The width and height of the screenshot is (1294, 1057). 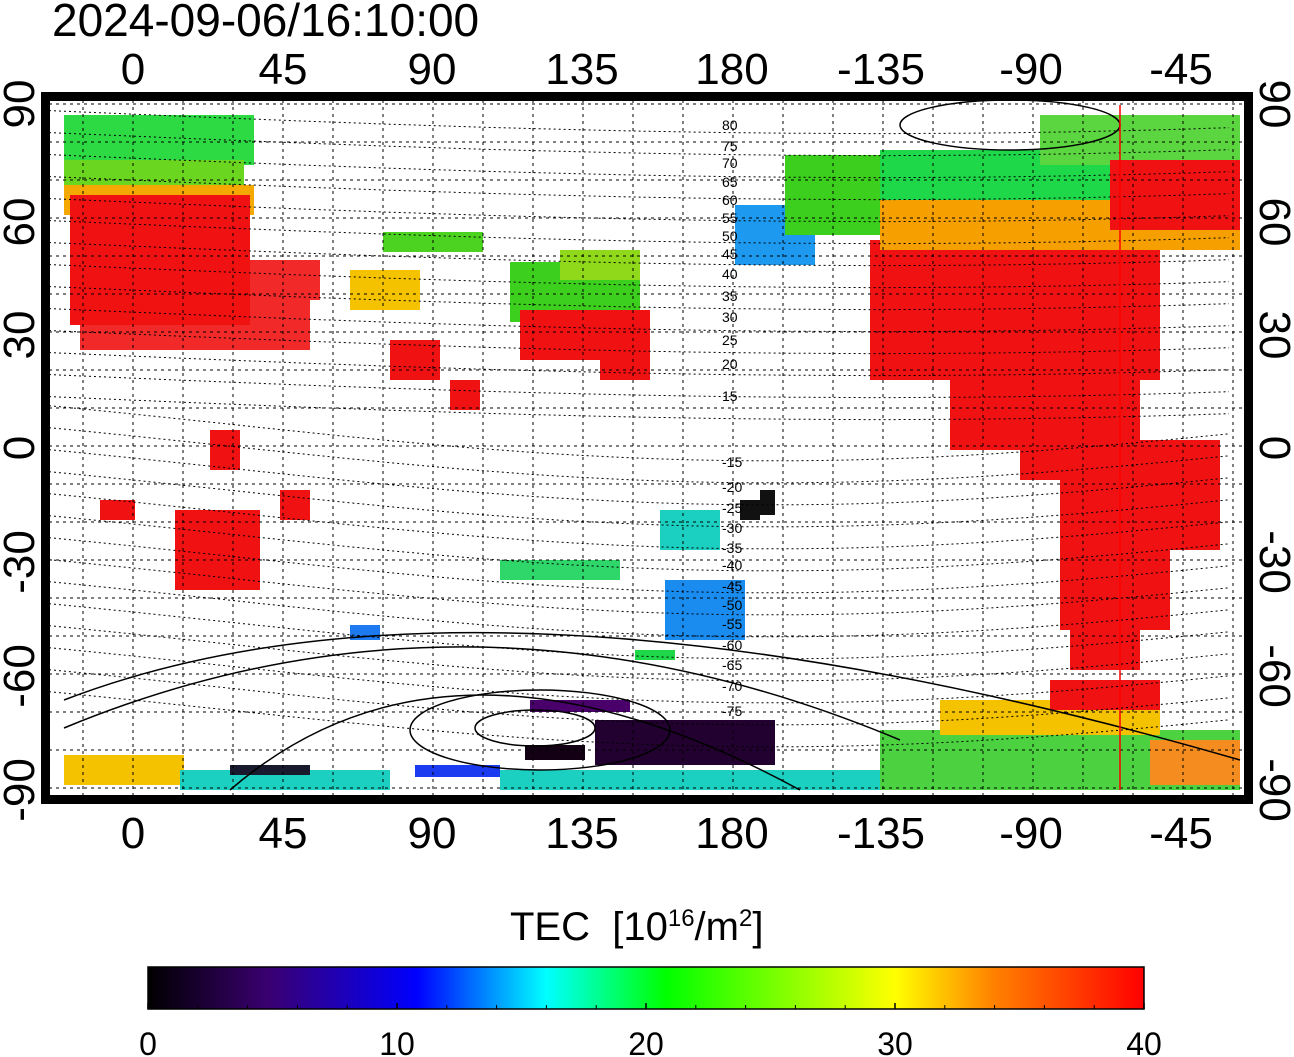 What do you see at coordinates (730, 274) in the screenshot?
I see `contour-label: 40` at bounding box center [730, 274].